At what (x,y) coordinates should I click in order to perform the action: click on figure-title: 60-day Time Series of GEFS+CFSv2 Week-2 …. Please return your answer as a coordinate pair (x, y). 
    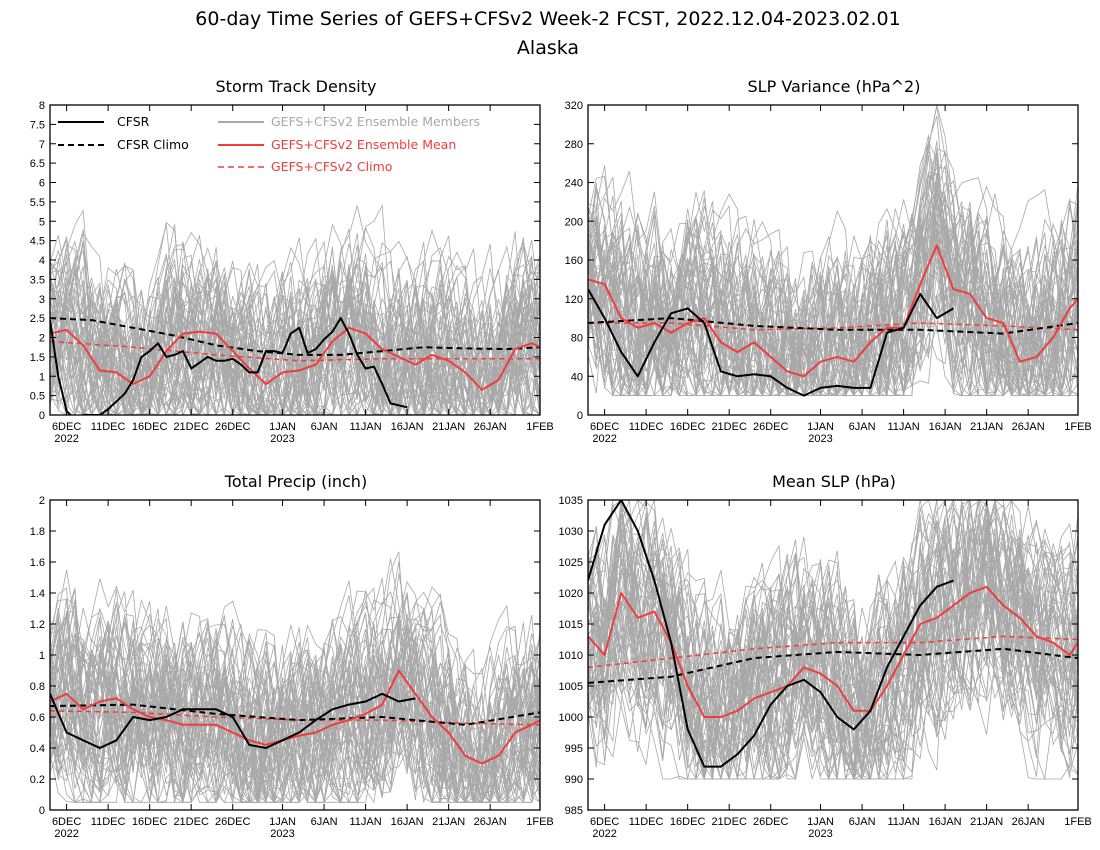
    Looking at the image, I should click on (547, 19).